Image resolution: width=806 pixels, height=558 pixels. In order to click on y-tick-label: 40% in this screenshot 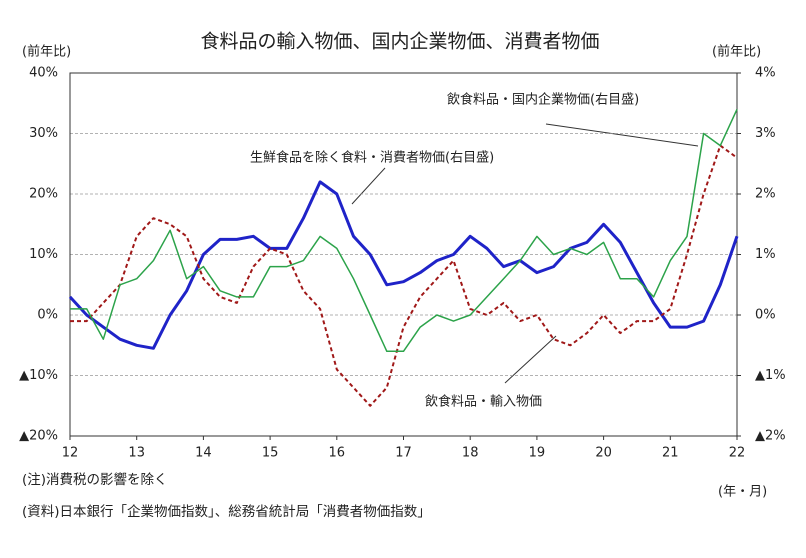, I will do `click(43, 73)`.